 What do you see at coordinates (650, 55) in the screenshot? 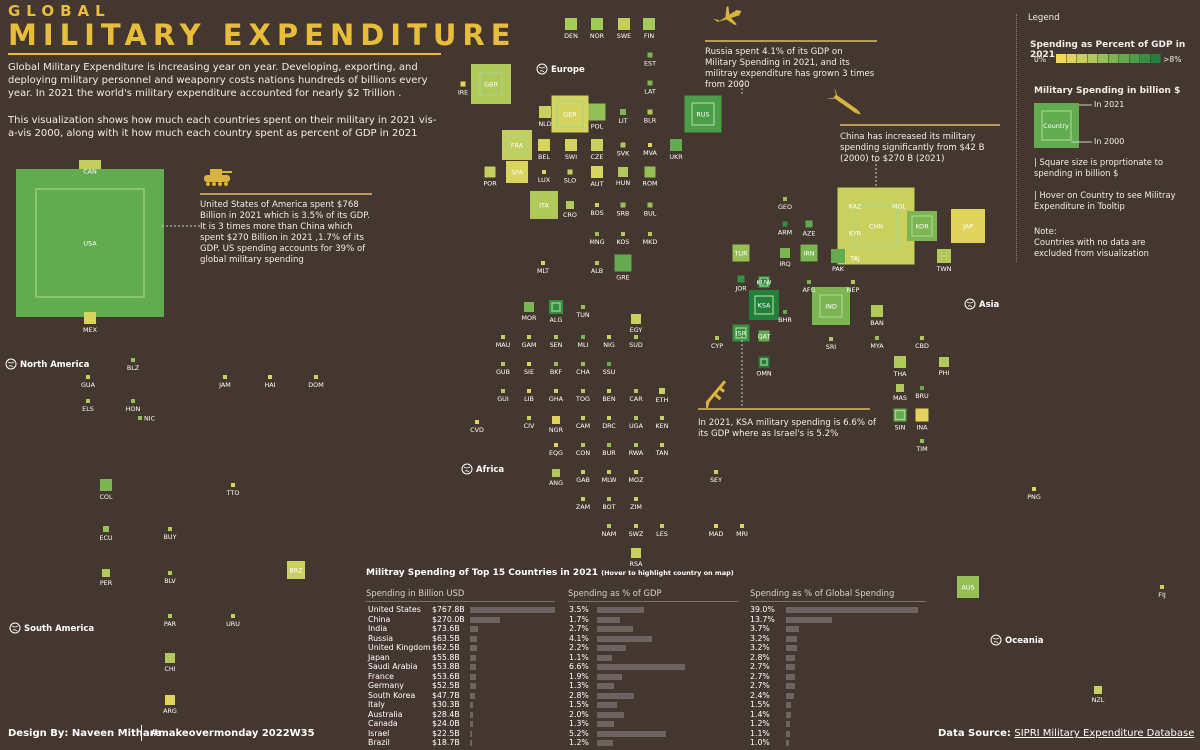
I see `country-square-est` at bounding box center [650, 55].